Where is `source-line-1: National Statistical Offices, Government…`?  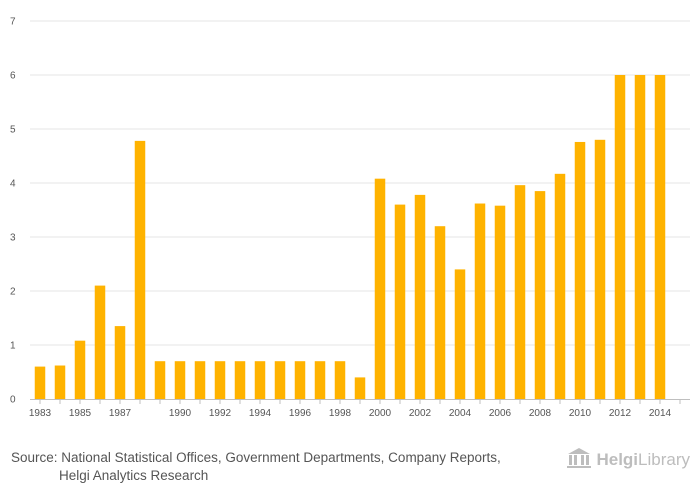
source-line-1: National Statistical Offices, Government… is located at coordinates (281, 457).